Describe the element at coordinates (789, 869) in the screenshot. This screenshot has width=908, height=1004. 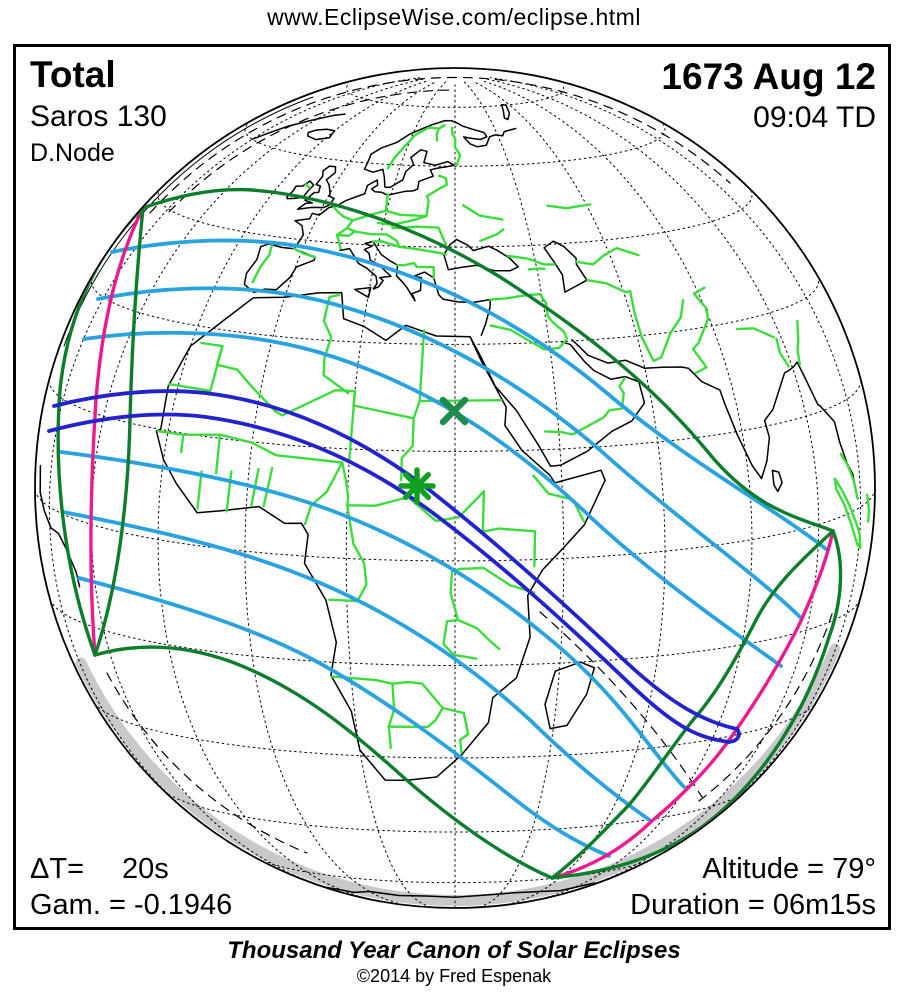
I see `altitude-value: Altitude = 79°` at that location.